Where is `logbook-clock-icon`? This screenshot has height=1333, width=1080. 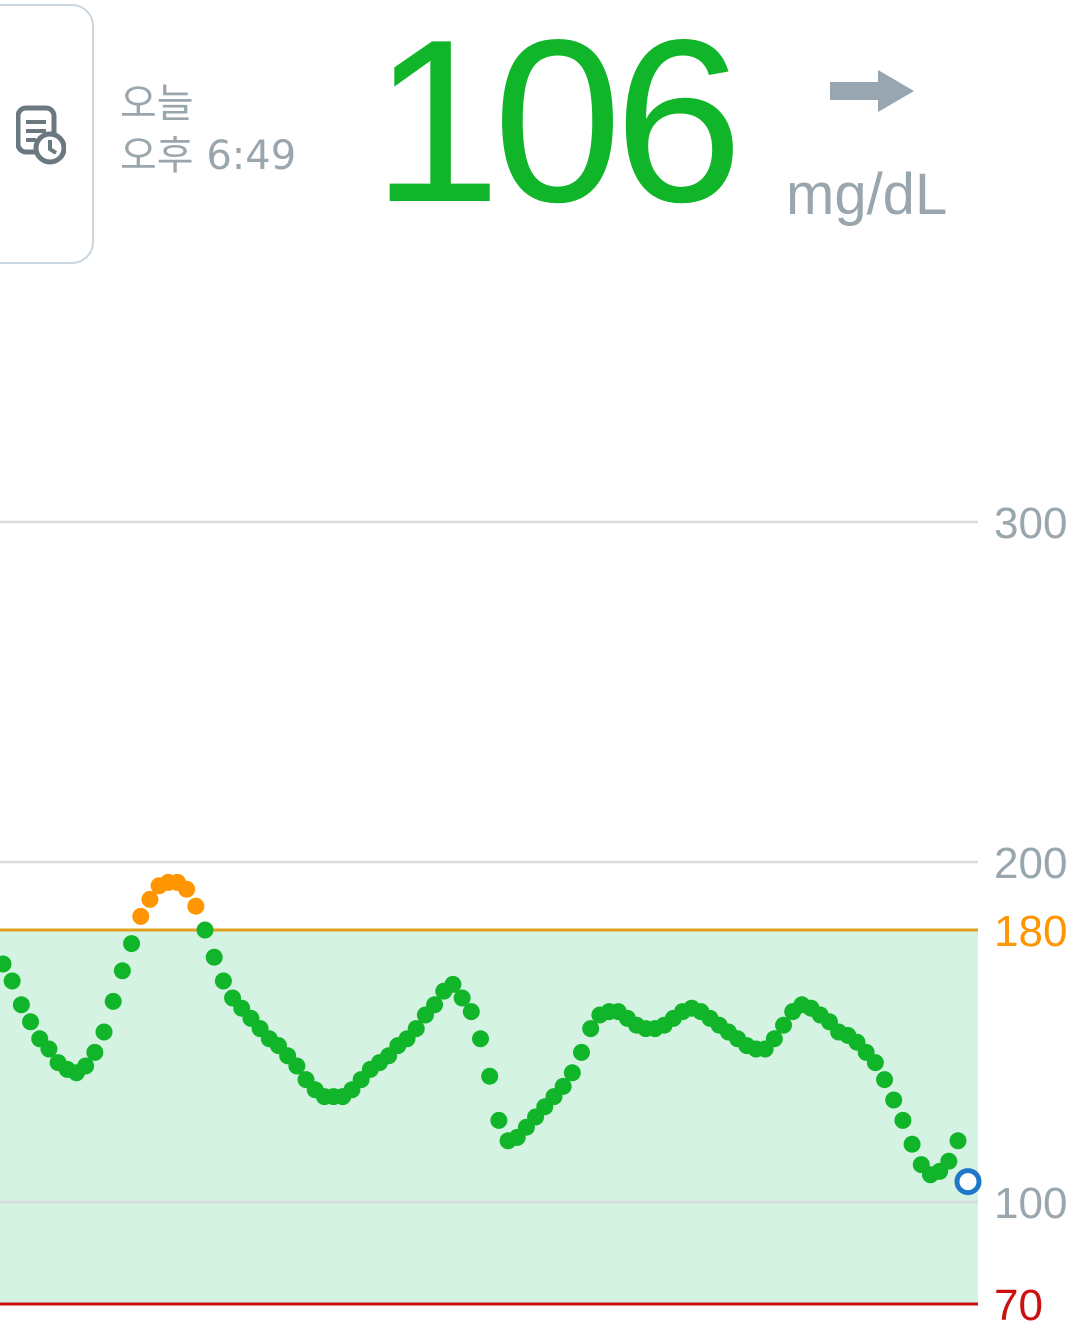 logbook-clock-icon is located at coordinates (41, 135).